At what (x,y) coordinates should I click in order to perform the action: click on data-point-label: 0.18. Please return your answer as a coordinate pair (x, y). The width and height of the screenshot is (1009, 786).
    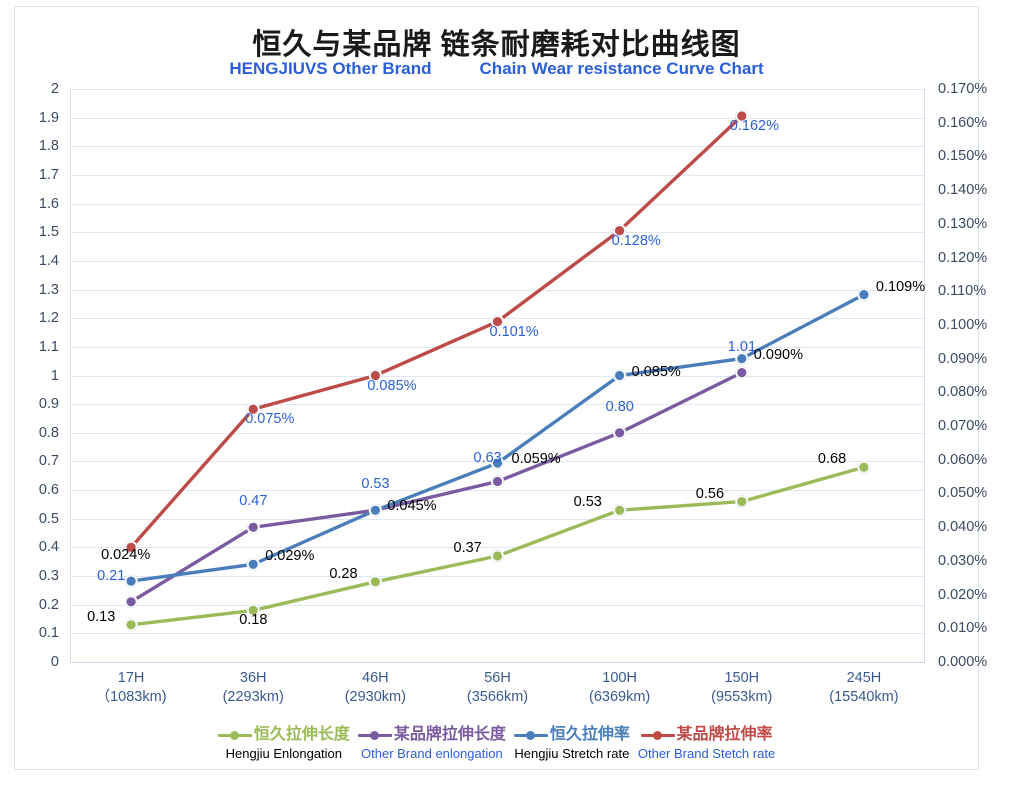
    Looking at the image, I should click on (253, 620).